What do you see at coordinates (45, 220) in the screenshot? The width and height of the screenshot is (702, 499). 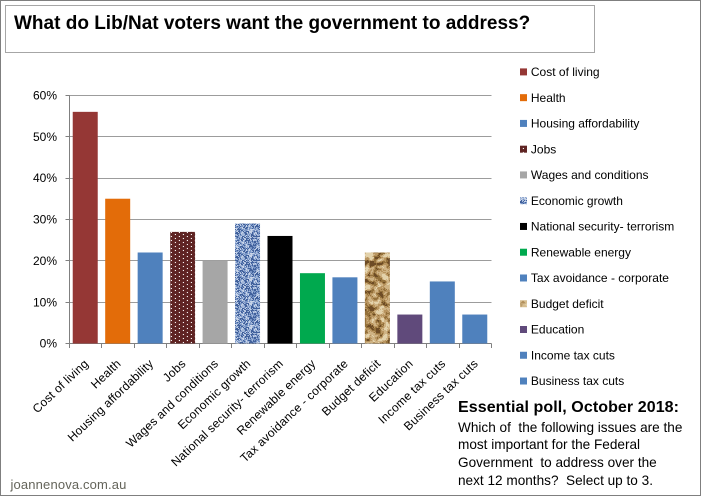 I see `svg-text: 30%` at bounding box center [45, 220].